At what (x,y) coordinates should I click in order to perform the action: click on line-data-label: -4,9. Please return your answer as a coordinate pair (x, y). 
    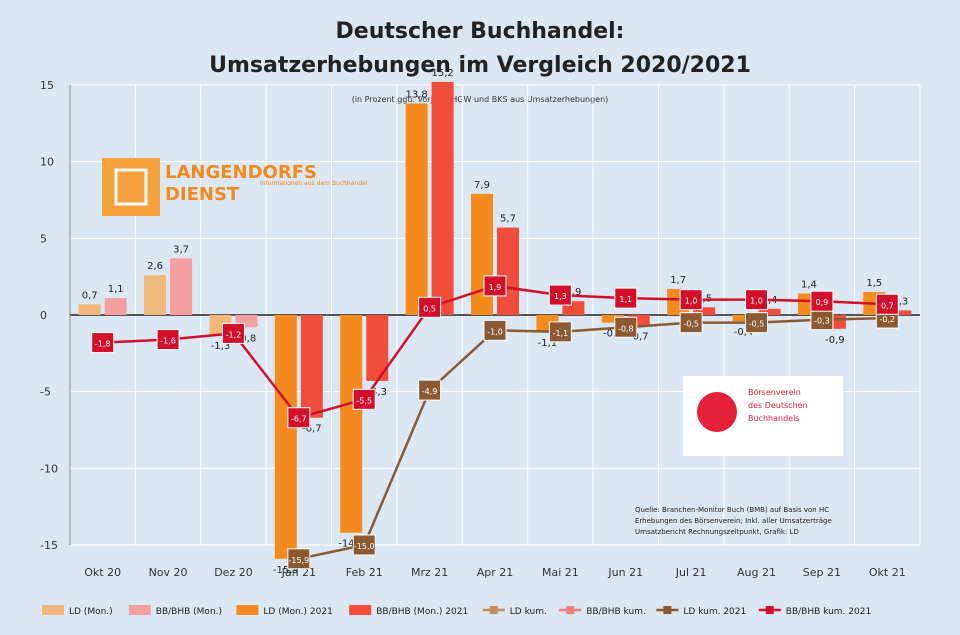
    Looking at the image, I should click on (430, 391).